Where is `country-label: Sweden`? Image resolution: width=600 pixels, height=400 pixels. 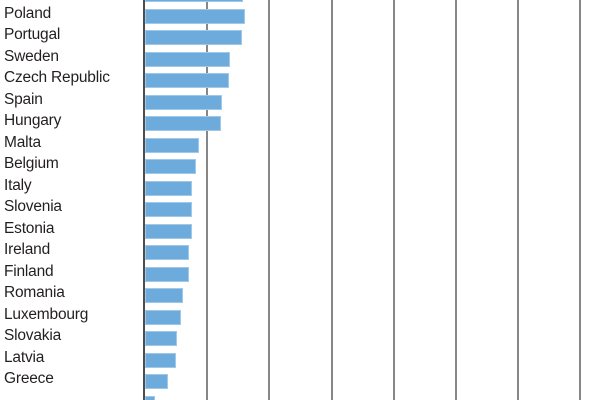
country-label: Sweden is located at coordinates (31, 56).